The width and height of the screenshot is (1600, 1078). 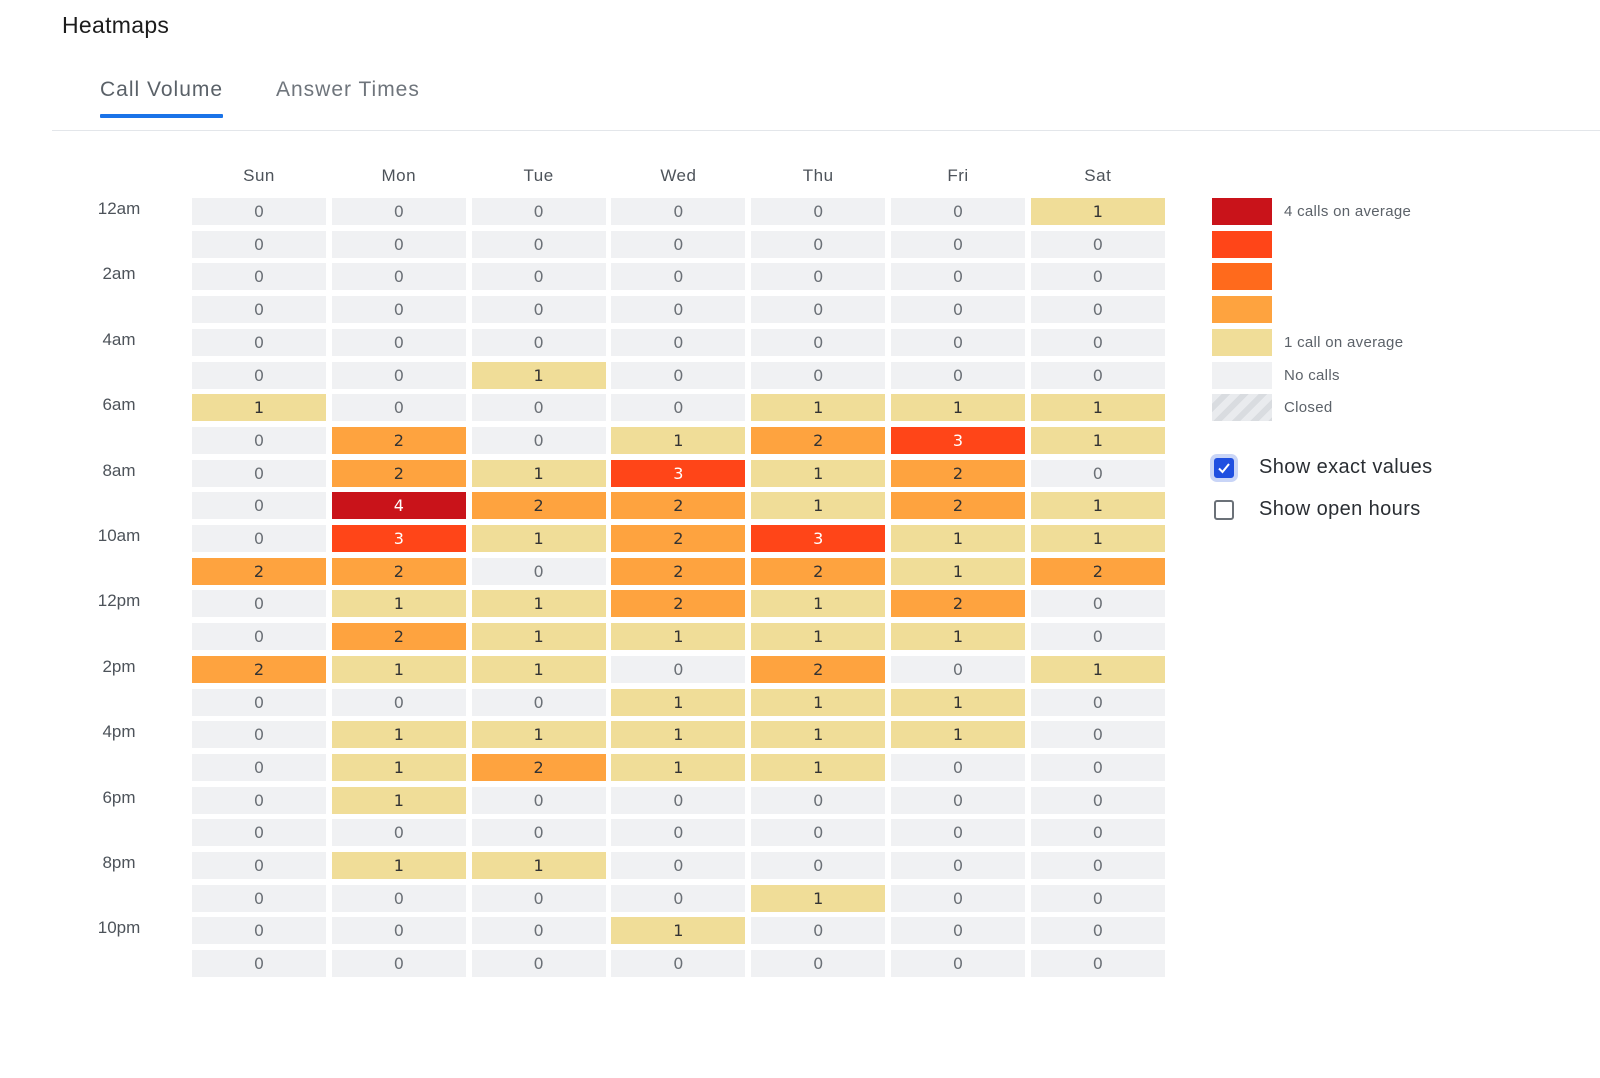 What do you see at coordinates (348, 89) in the screenshot?
I see `tab-answer-times: Answer Times` at bounding box center [348, 89].